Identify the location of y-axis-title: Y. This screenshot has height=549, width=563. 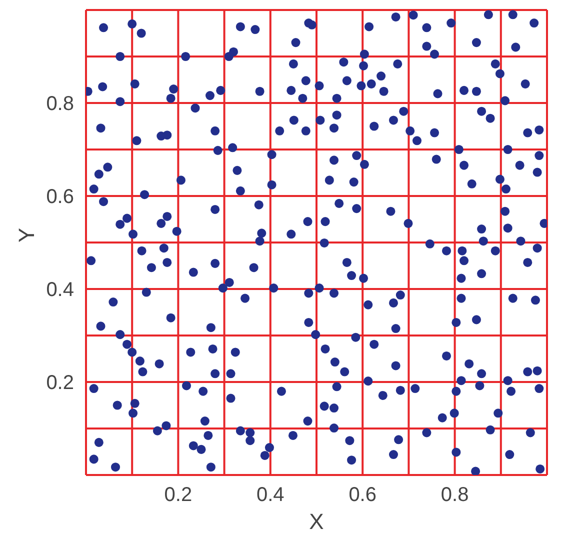
(26, 235).